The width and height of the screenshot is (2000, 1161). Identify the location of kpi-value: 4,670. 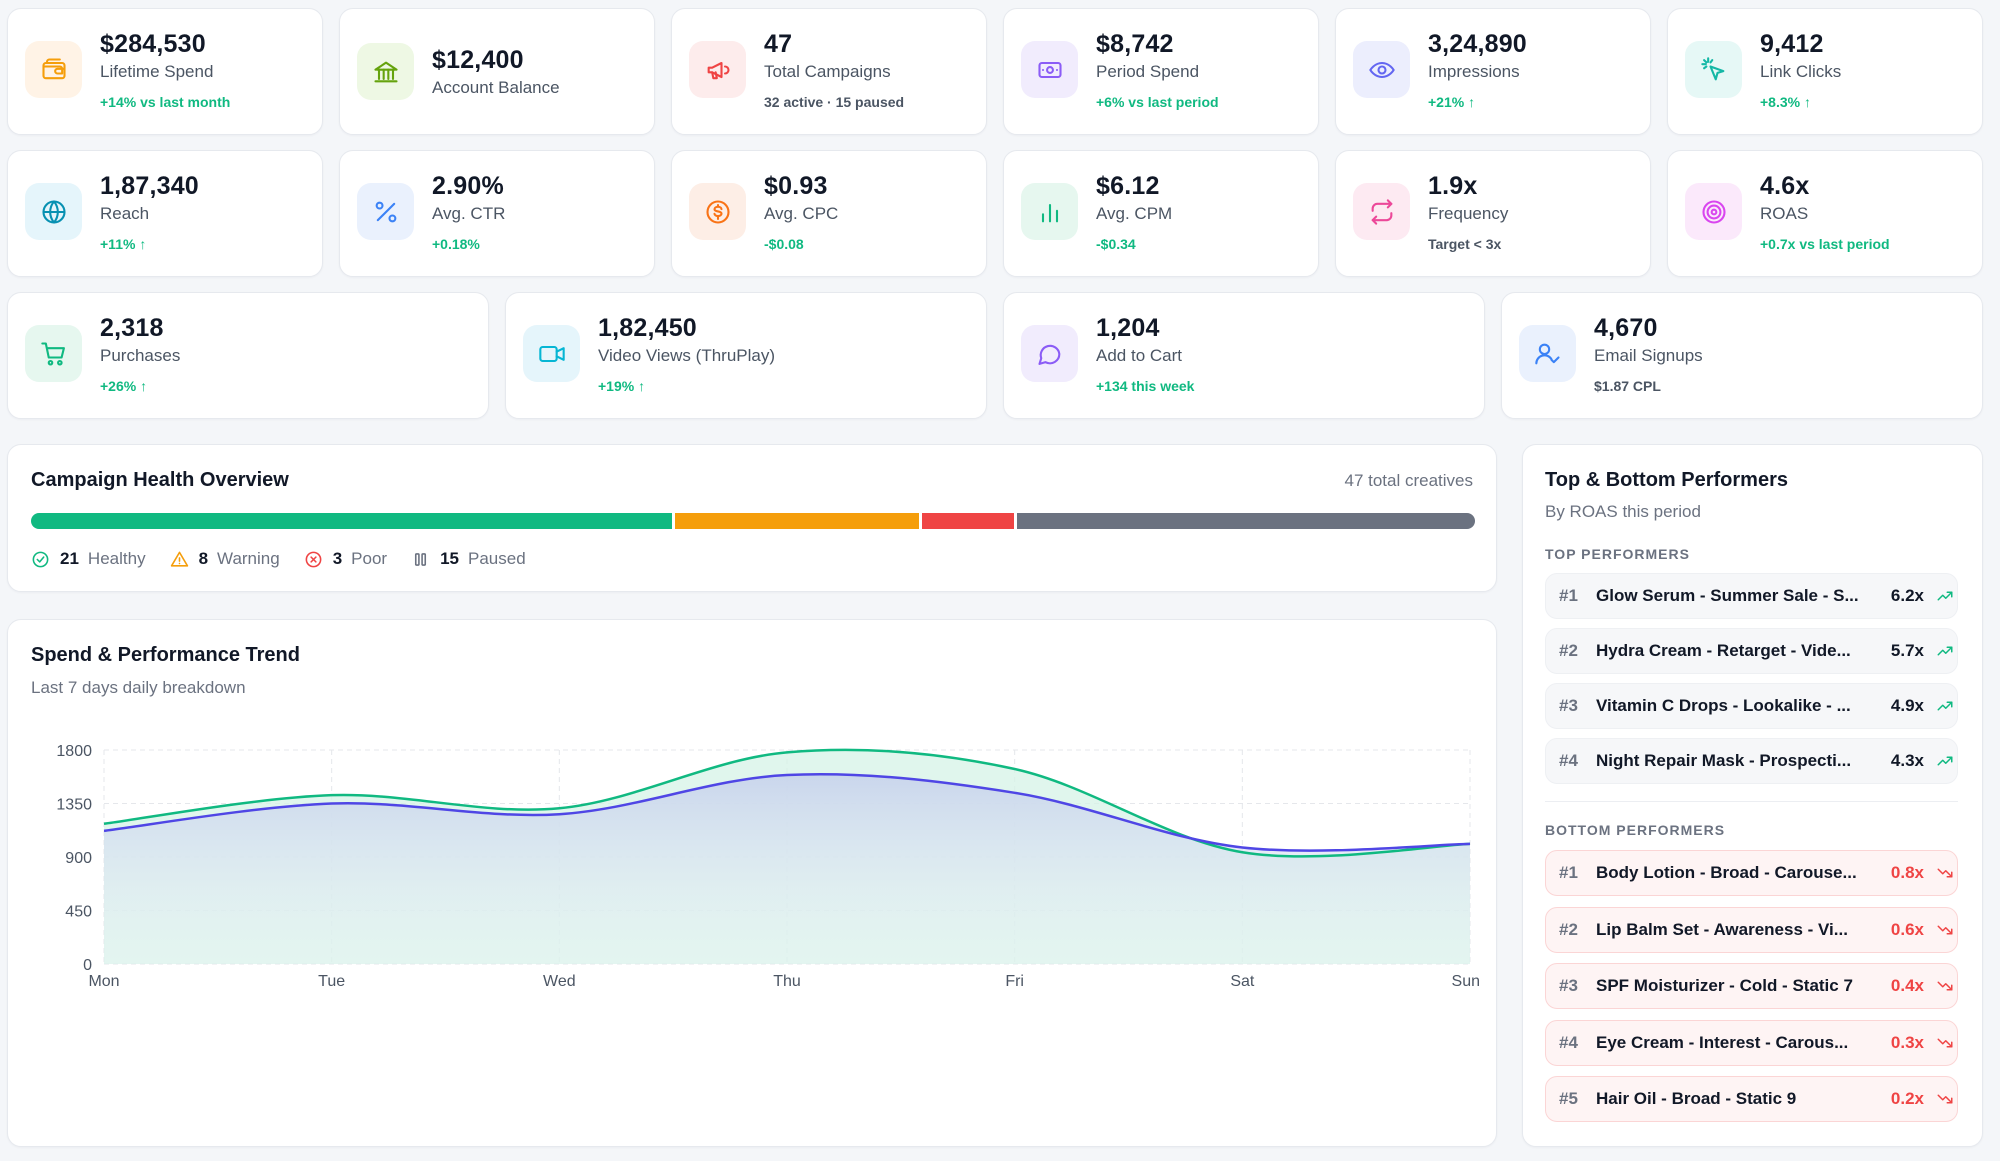
(1626, 328).